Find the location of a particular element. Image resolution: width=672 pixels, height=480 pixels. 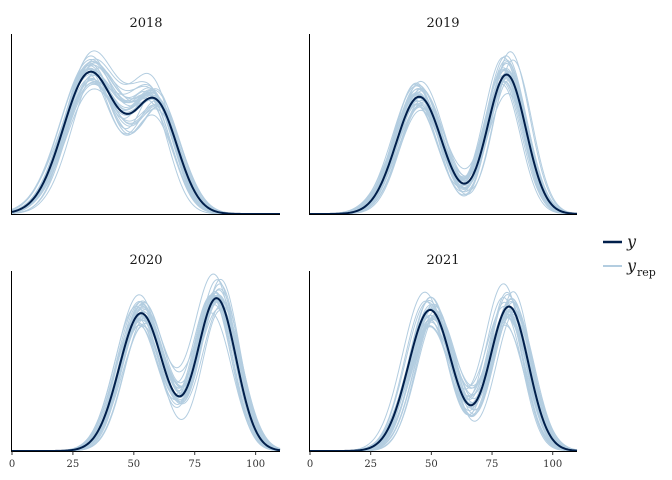

legend-label-yrep: y is located at coordinates (631, 265).